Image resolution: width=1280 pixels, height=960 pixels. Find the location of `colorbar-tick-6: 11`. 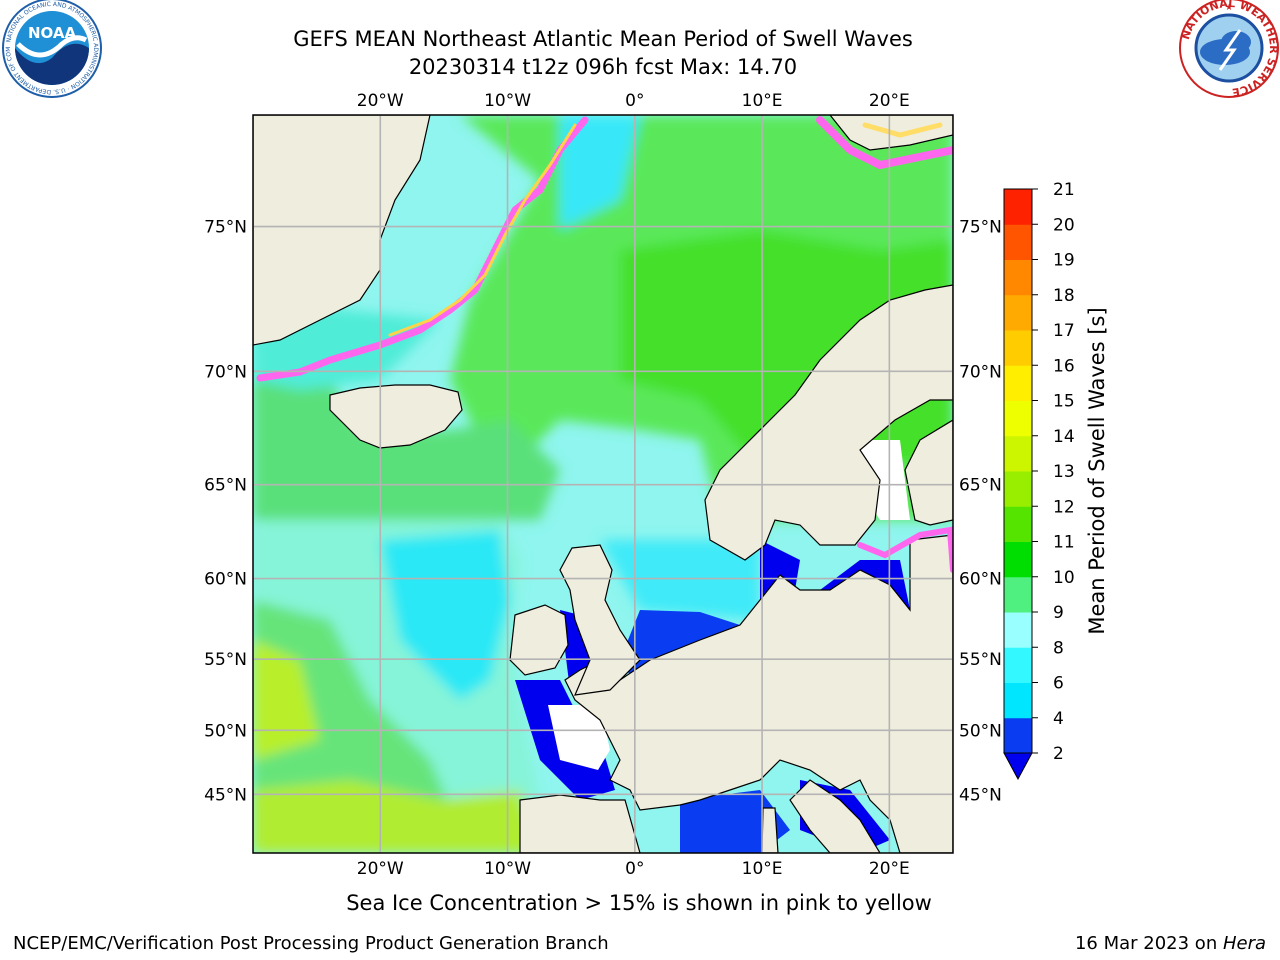

colorbar-tick-6: 11 is located at coordinates (1064, 543).